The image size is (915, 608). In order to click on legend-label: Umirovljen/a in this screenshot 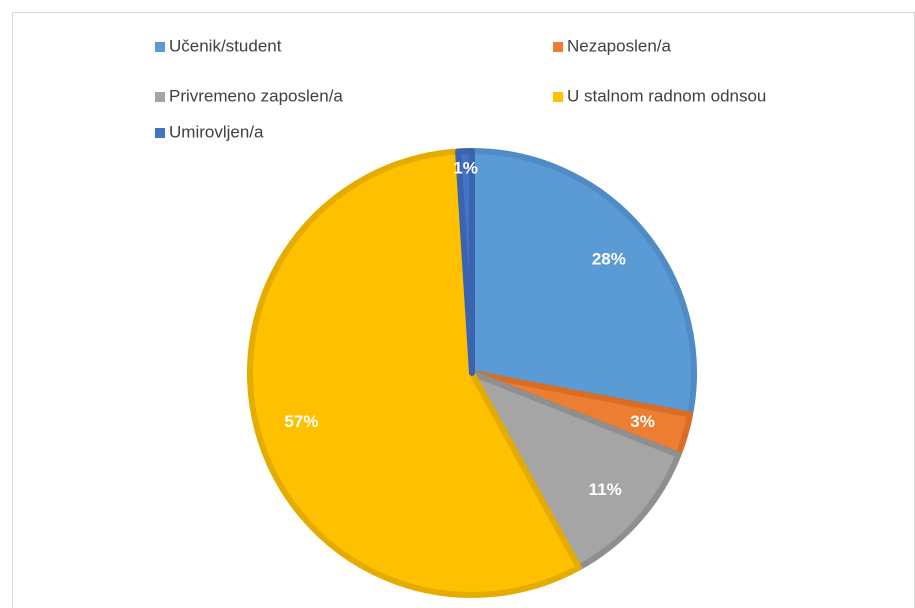, I will do `click(216, 131)`.